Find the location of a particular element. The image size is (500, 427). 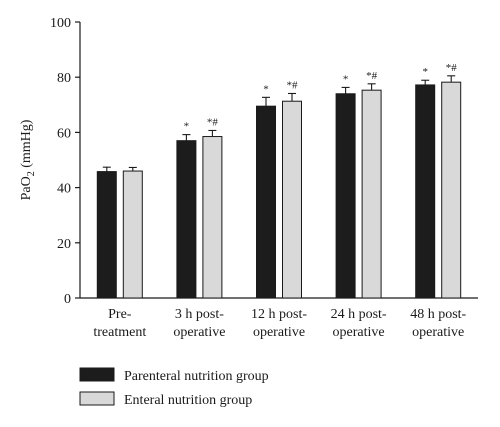

x-tick-label: 48 h post- is located at coordinates (438, 314).